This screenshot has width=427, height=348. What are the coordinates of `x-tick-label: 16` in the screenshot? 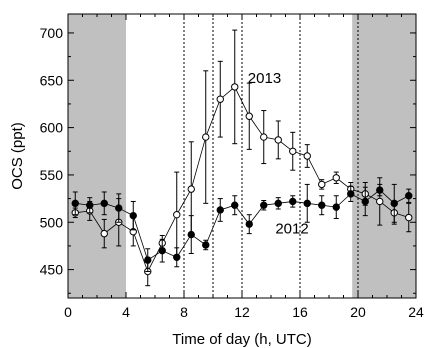 It's located at (300, 312).